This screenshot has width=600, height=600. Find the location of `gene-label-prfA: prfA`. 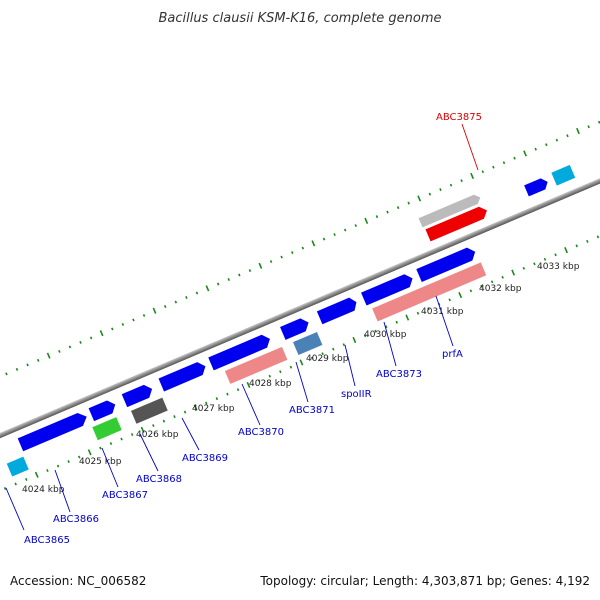

gene-label-prfA: prfA is located at coordinates (452, 354).